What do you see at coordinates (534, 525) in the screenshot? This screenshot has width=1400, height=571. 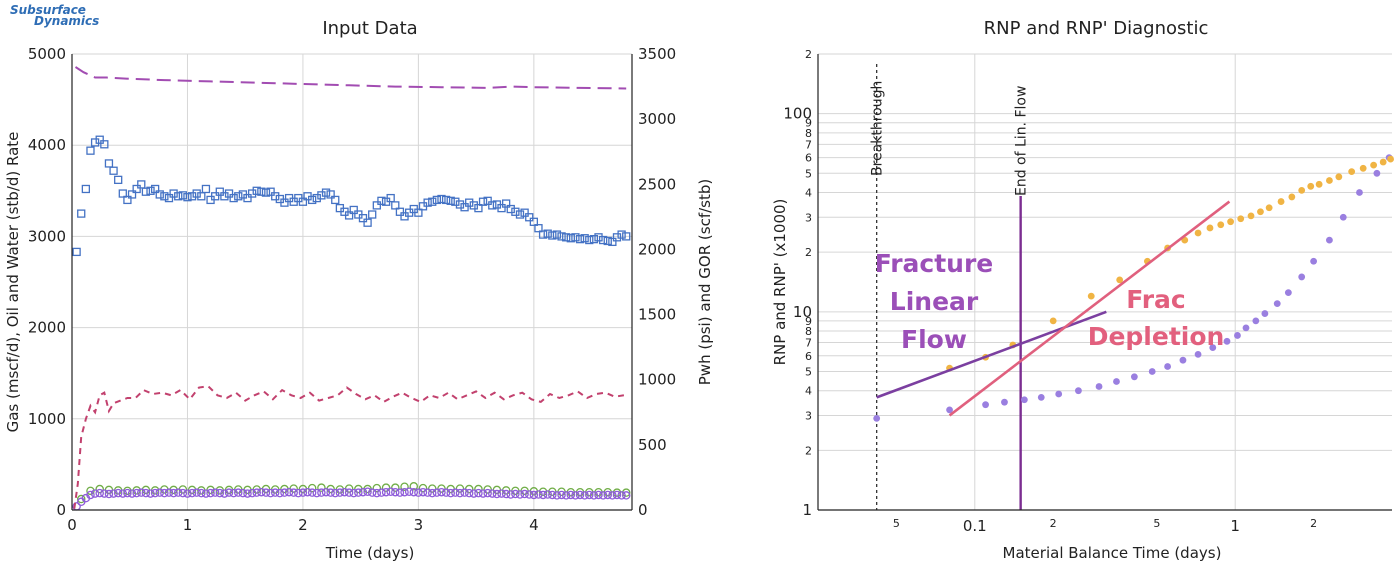 I see `left-x-tick-label: 4` at bounding box center [534, 525].